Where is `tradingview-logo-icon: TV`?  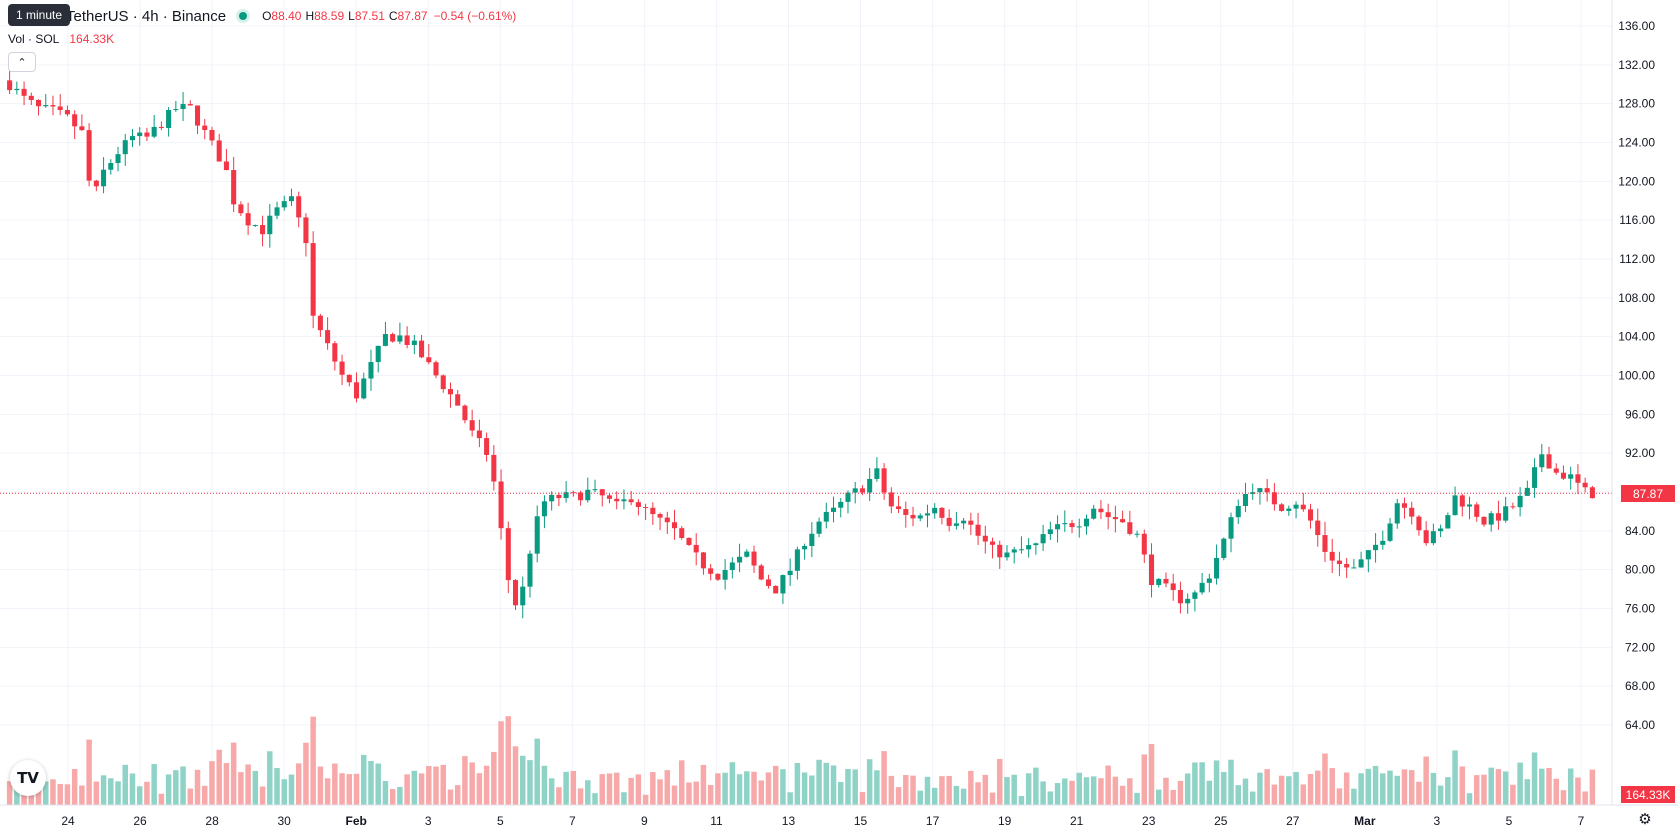
tradingview-logo-icon: TV is located at coordinates (28, 778).